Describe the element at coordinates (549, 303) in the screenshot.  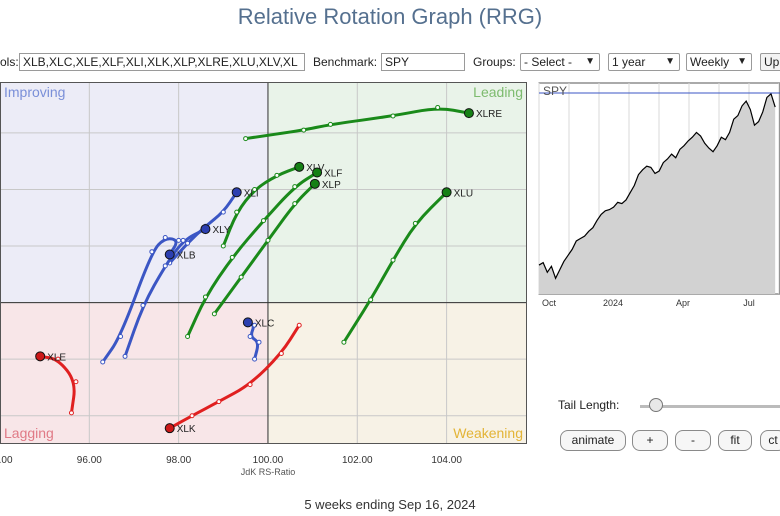
I see `benchmark-x-tick: Oct` at that location.